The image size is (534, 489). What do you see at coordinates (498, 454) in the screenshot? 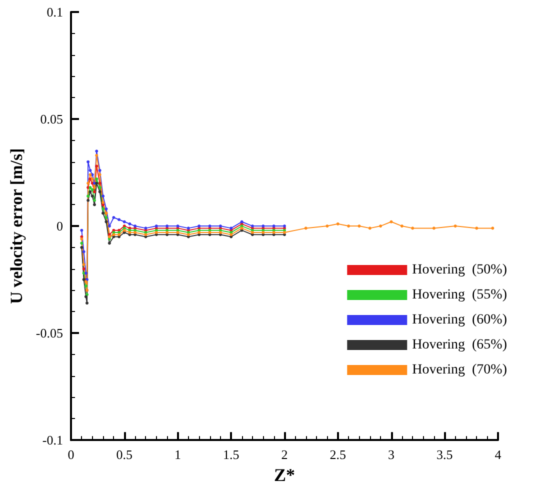
I see `x-tick-label: 4` at bounding box center [498, 454].